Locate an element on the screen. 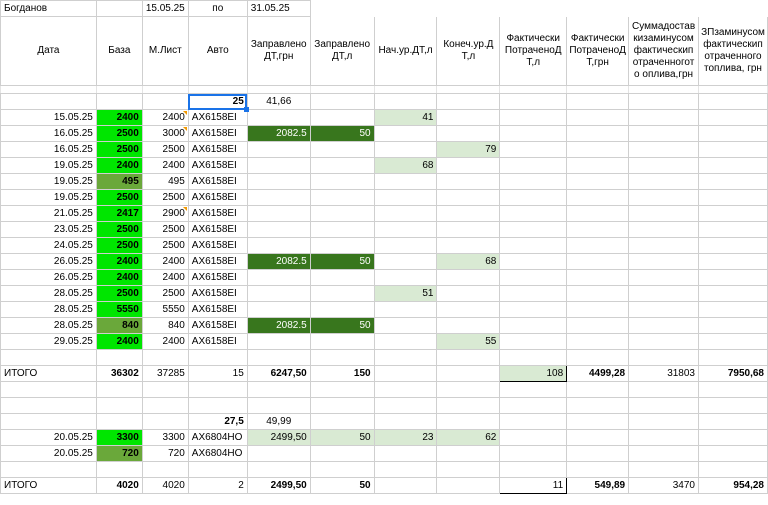 Image resolution: width=768 pixels, height=505 pixels. cell: 954,28 is located at coordinates (733, 485).